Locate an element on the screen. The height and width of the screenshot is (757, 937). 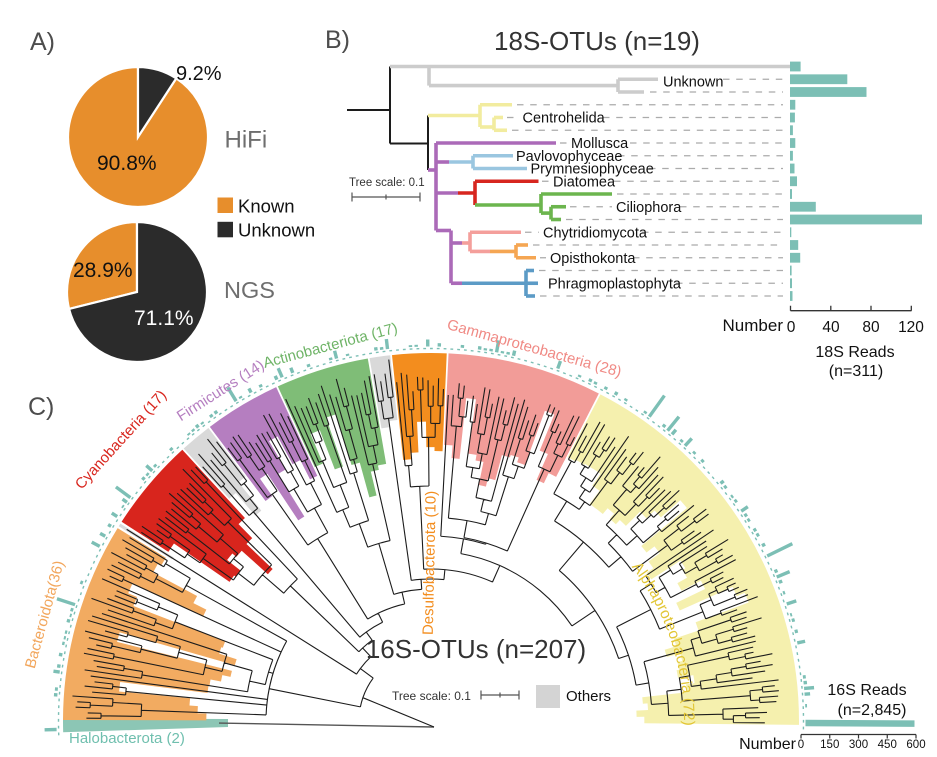
svg-text: (n=311) is located at coordinates (856, 371).